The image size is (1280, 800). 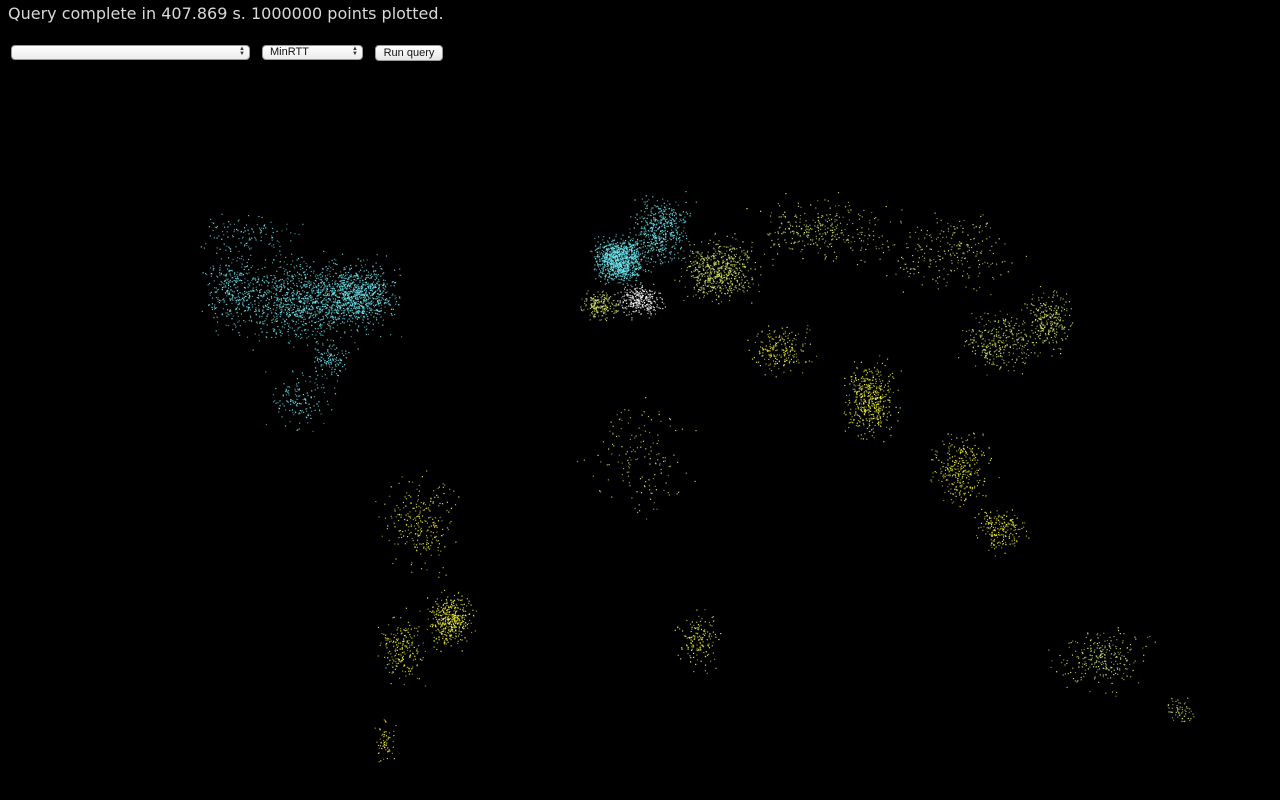 What do you see at coordinates (242, 51) in the screenshot?
I see `select-arrows-icon: ▲ ▼` at bounding box center [242, 51].